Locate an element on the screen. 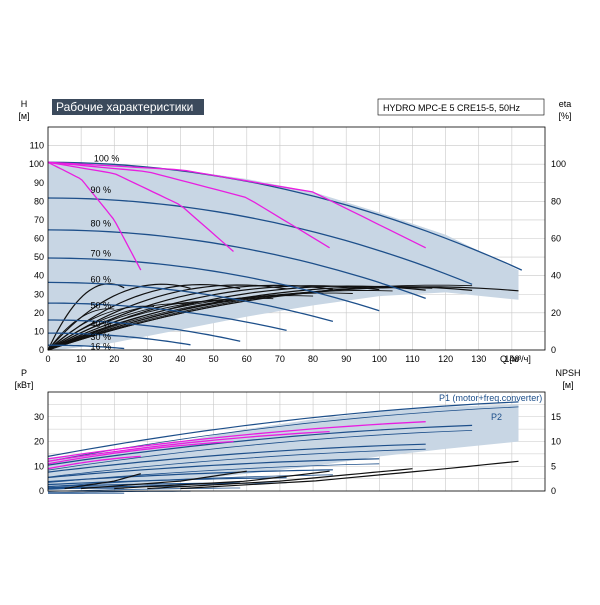 The image size is (600, 605). npsh-axis-name: NPSH is located at coordinates (567, 373).